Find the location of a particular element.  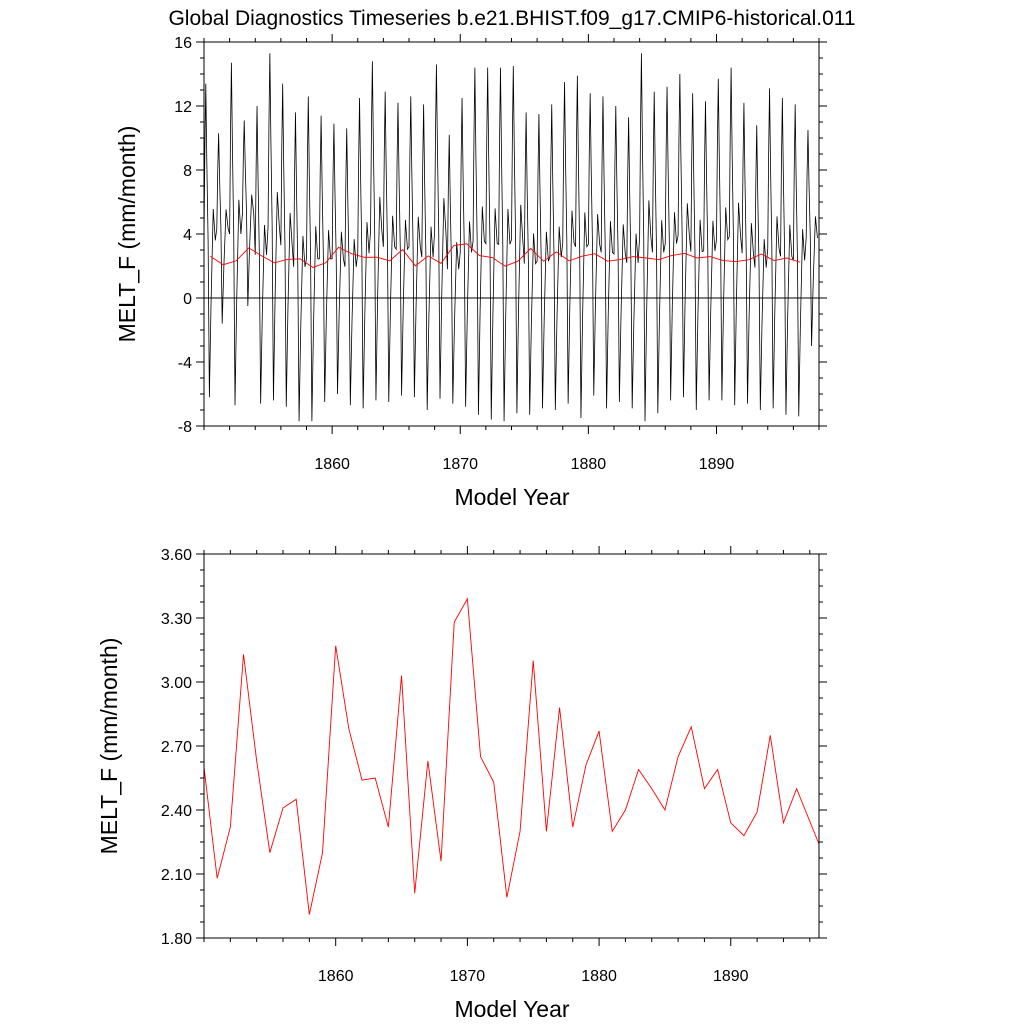

top-x-tick-label: 1860 is located at coordinates (332, 464).